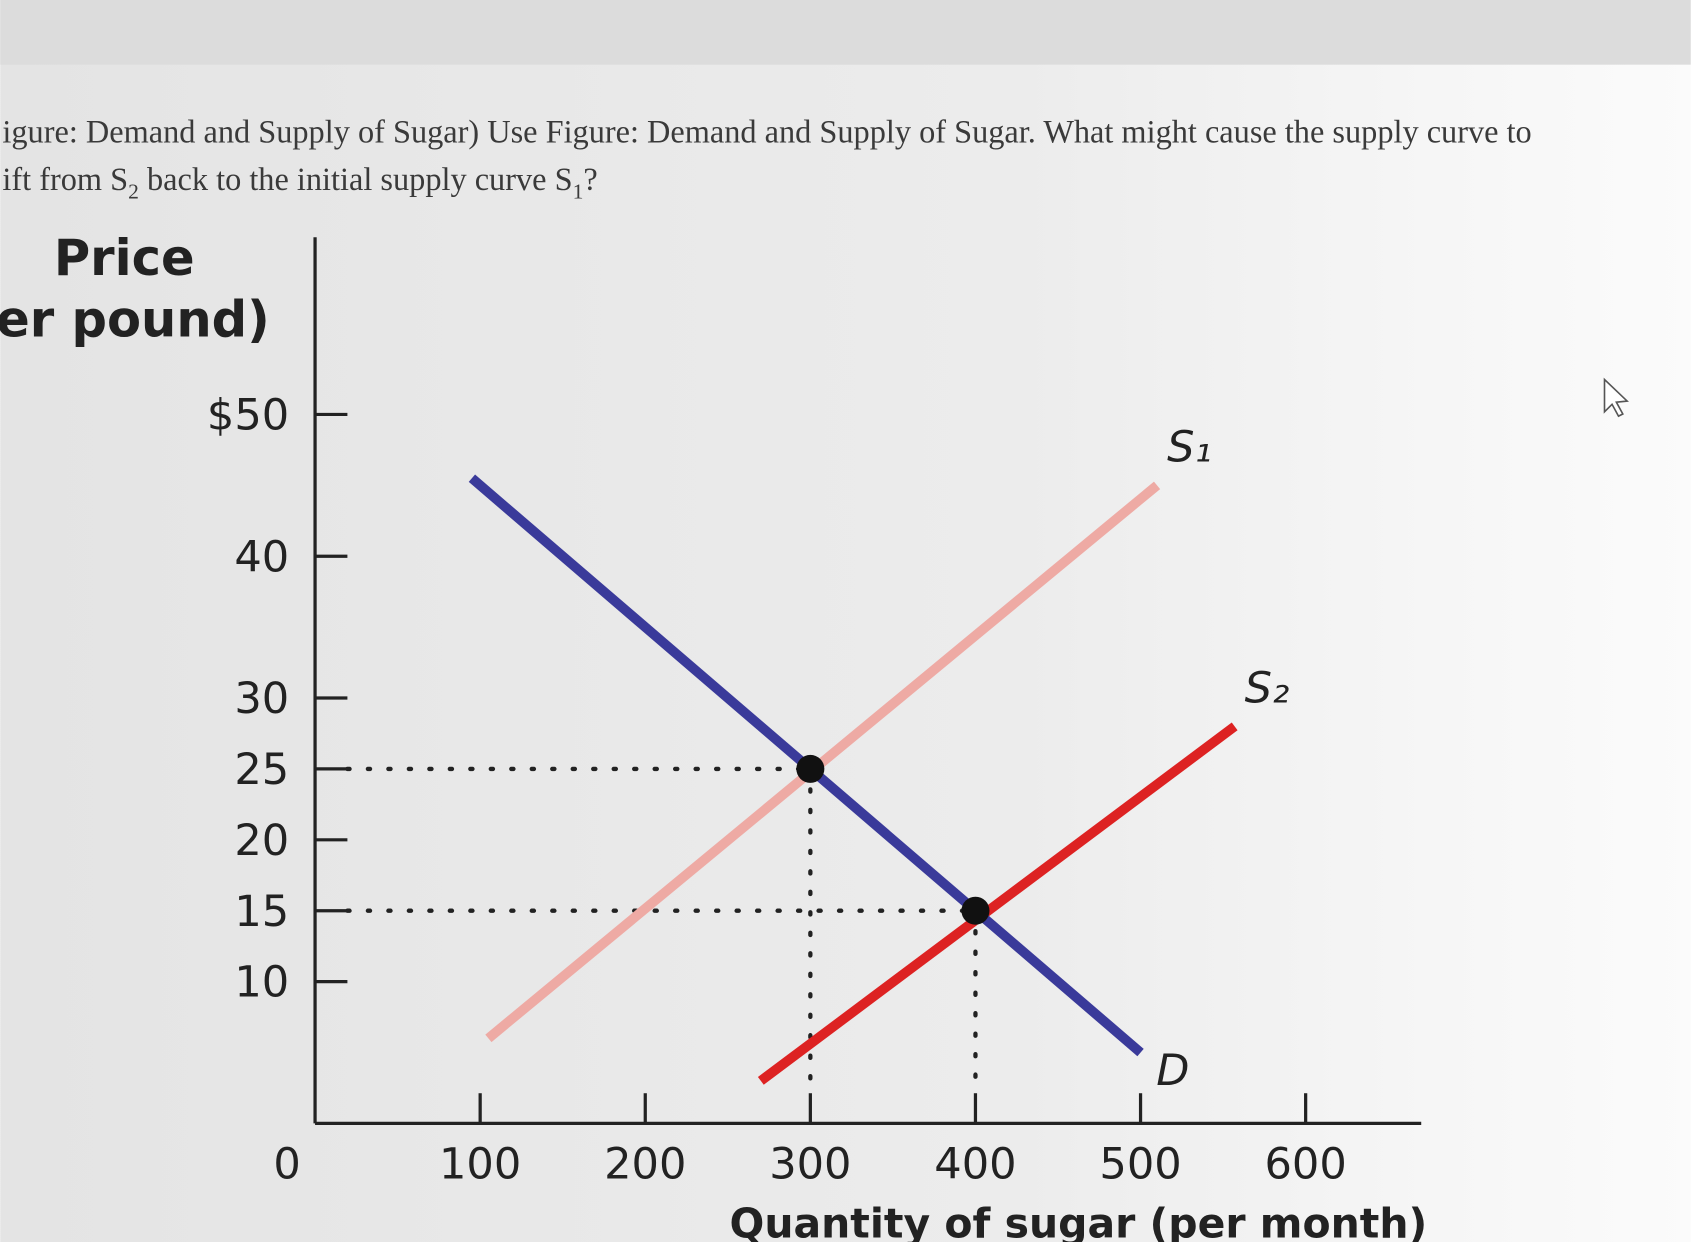 This screenshot has width=1691, height=1246. Describe the element at coordinates (1172, 1071) in the screenshot. I see `series-label: D` at that location.